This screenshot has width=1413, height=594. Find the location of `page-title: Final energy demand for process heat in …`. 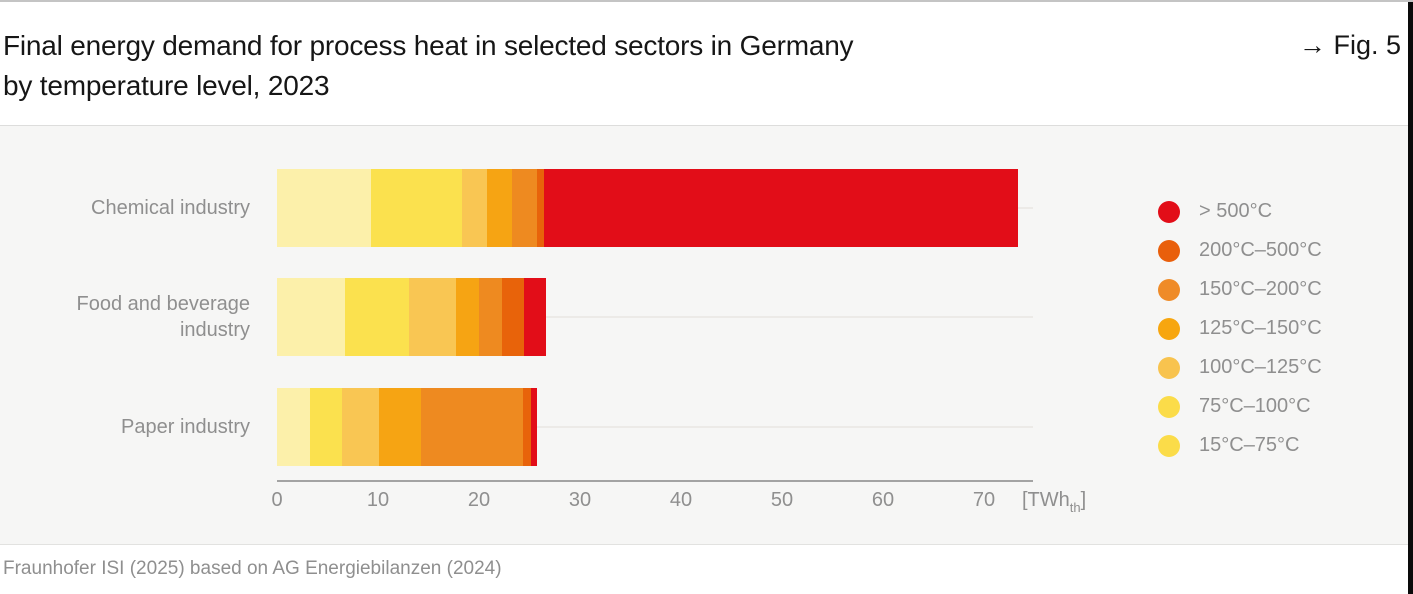

page-title: Final energy demand for process heat in … is located at coordinates (553, 66).